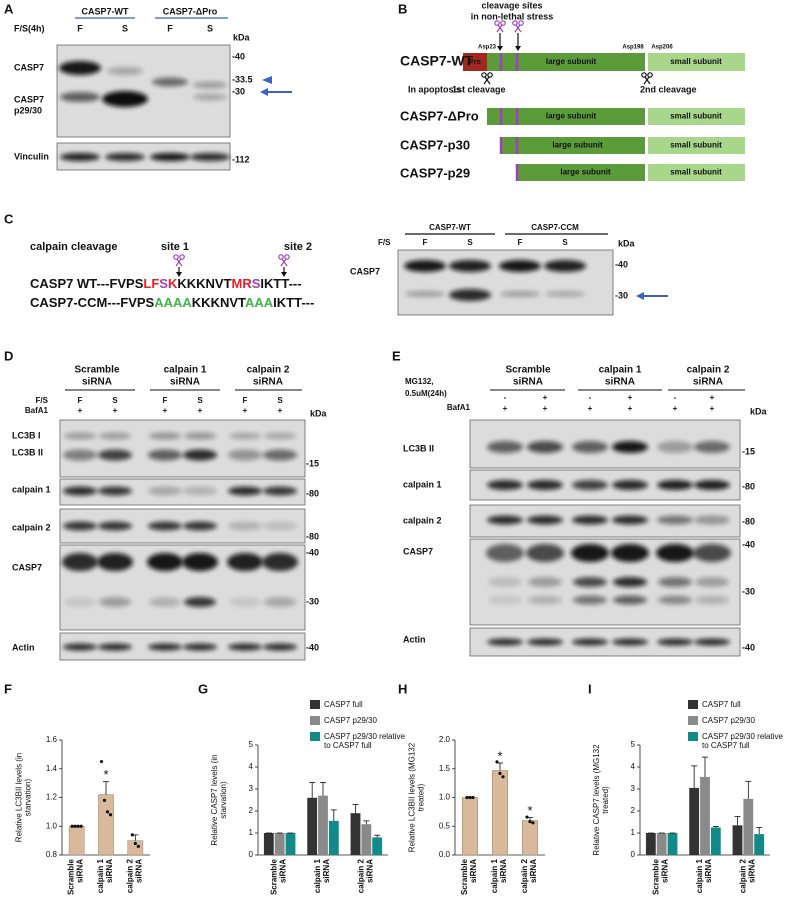 The width and height of the screenshot is (787, 905). What do you see at coordinates (125, 28) in the screenshot?
I see `lane-label: S` at bounding box center [125, 28].